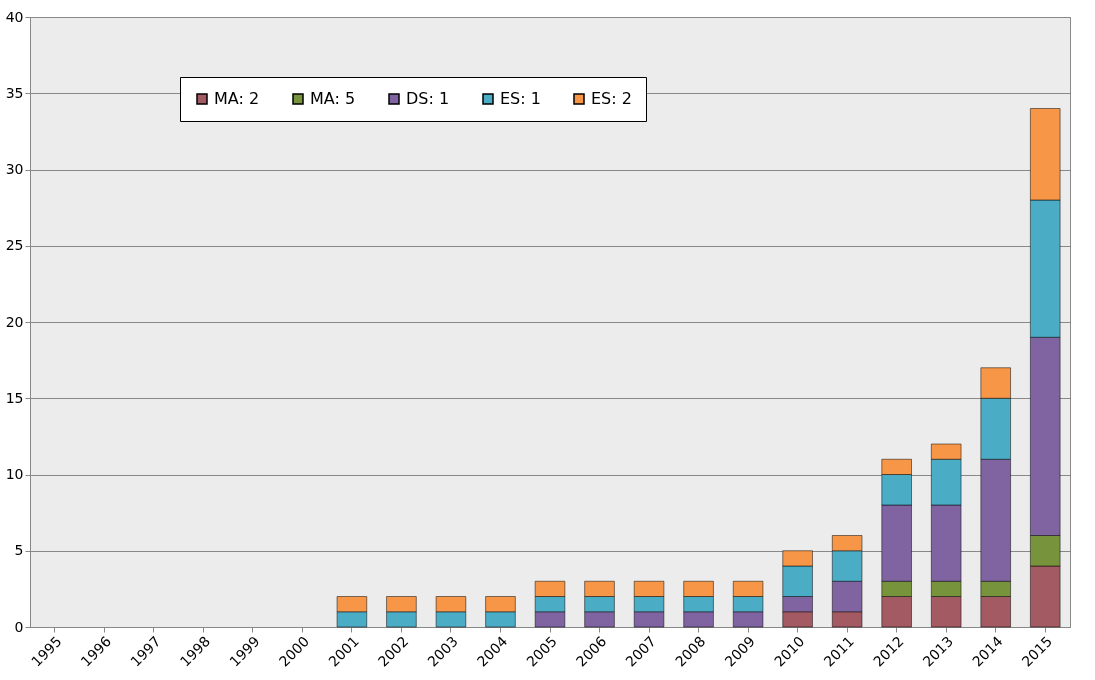 This screenshot has width=1095, height=680. Describe the element at coordinates (14, 474) in the screenshot. I see `y-tick-label: 10` at that location.